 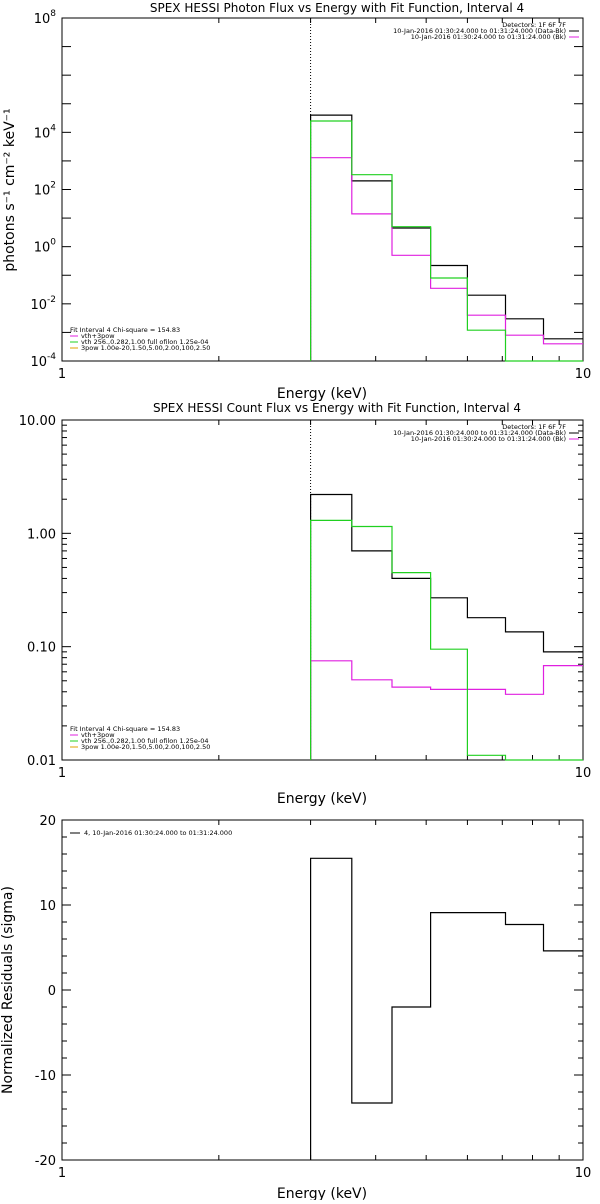 I want to click on y-tick-label: 10², so click(x=45, y=190).